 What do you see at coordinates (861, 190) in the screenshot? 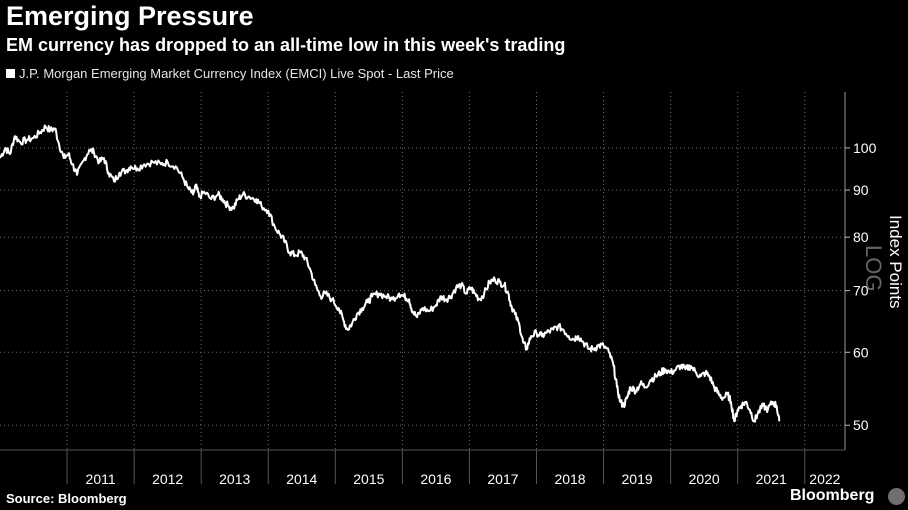
I see `y-tick-label: 90` at bounding box center [861, 190].